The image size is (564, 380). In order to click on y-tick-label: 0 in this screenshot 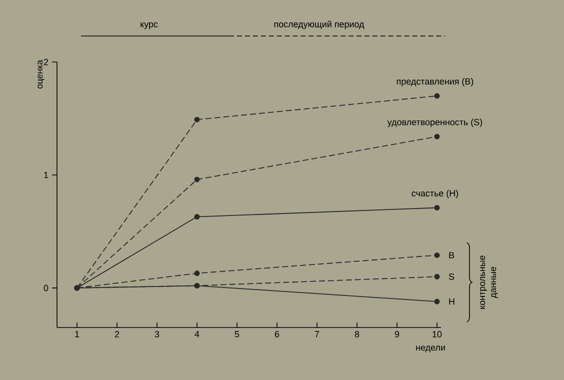, I will do `click(46, 288)`.